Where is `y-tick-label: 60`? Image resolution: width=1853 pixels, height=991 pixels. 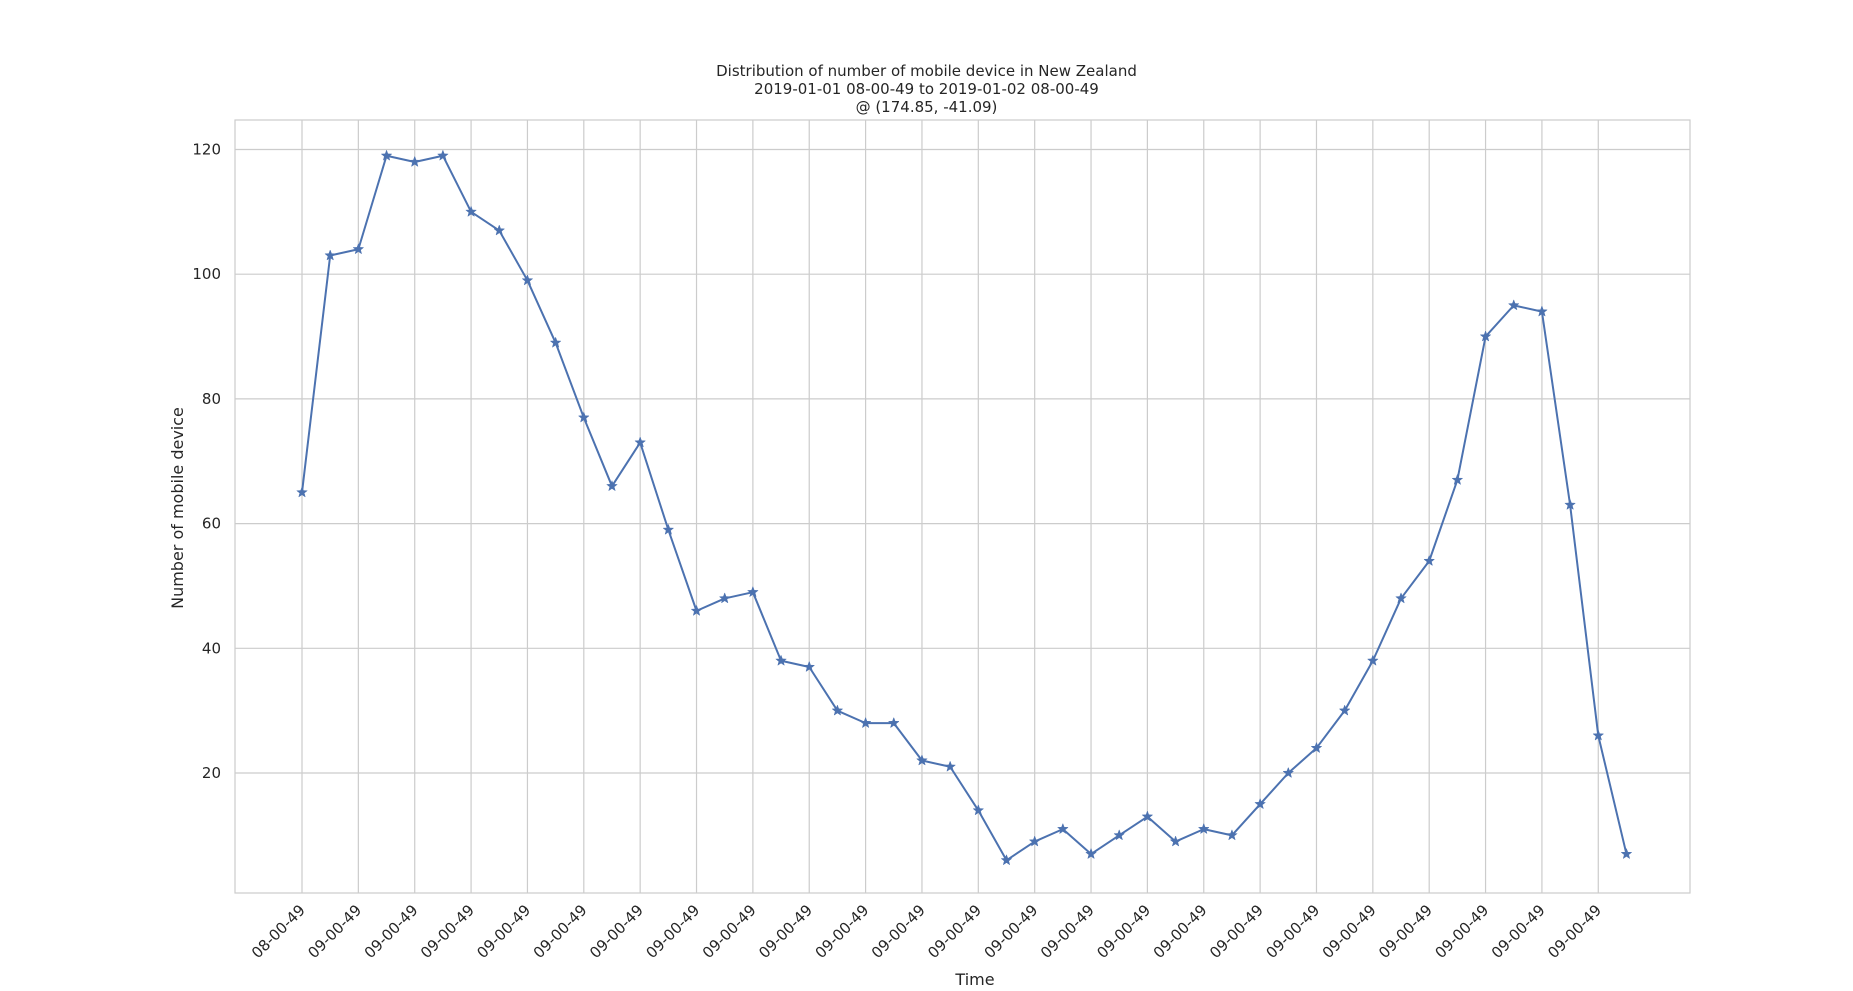 y-tick-label: 60 is located at coordinates (211, 524).